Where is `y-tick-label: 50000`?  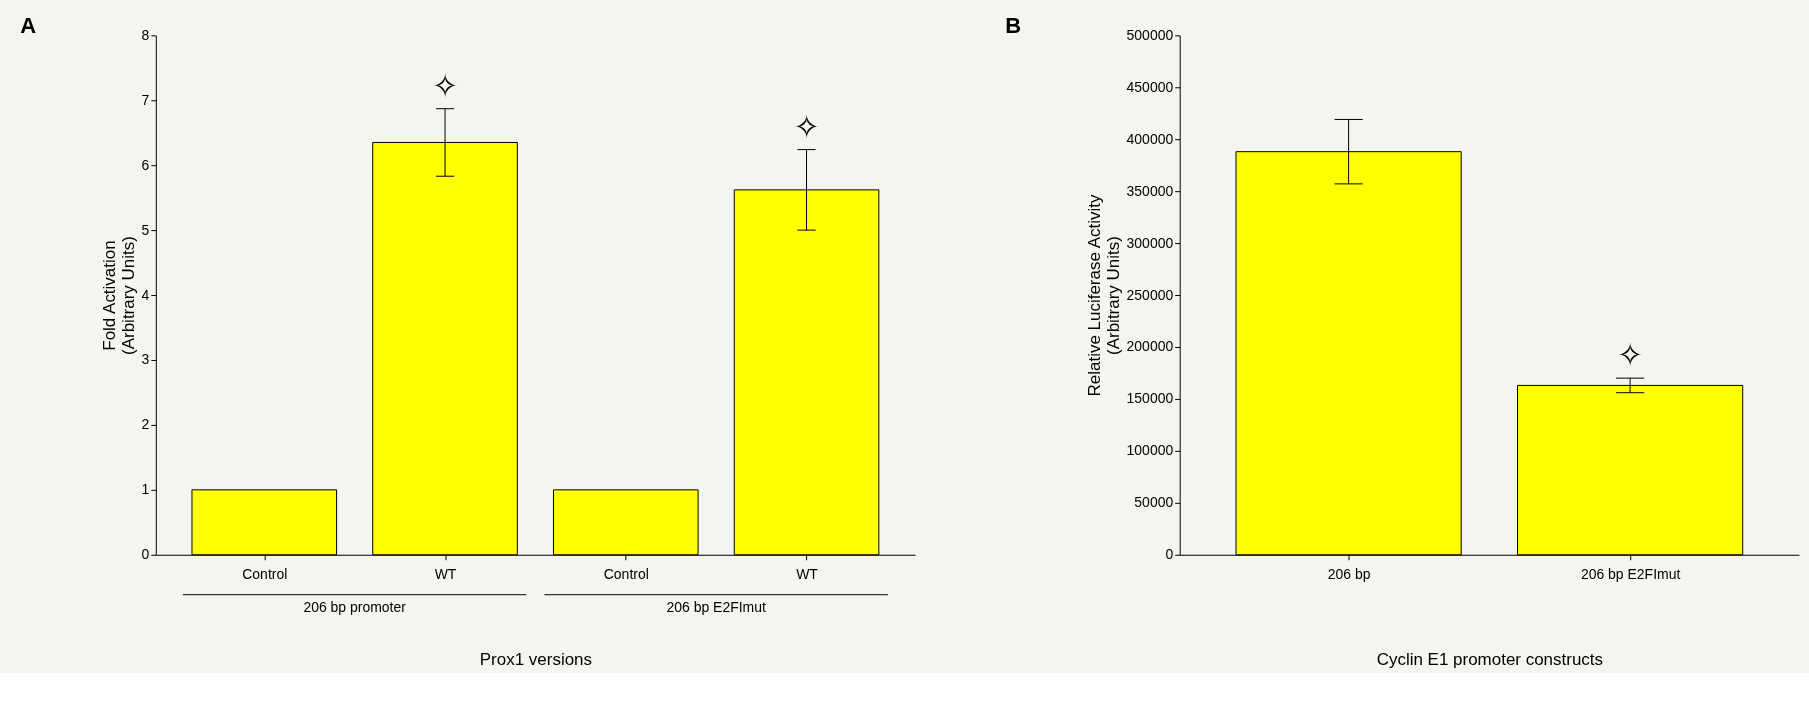 y-tick-label: 50000 is located at coordinates (1154, 502).